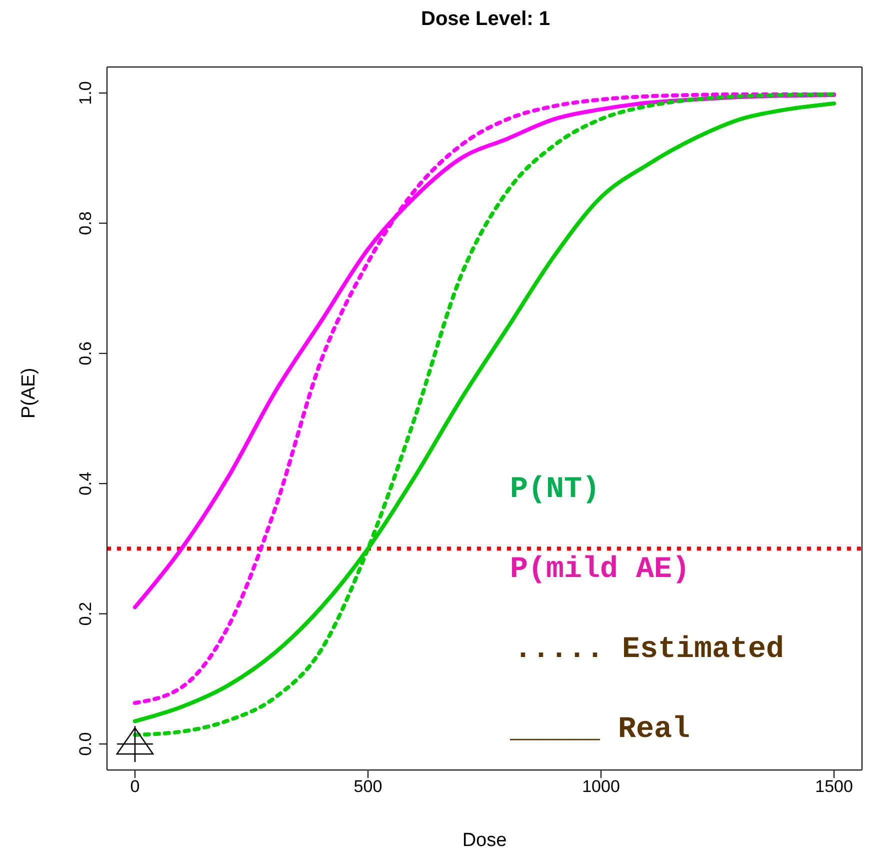 This screenshot has height=858, width=871. What do you see at coordinates (834, 786) in the screenshot?
I see `x-tick-label: 1500` at bounding box center [834, 786].